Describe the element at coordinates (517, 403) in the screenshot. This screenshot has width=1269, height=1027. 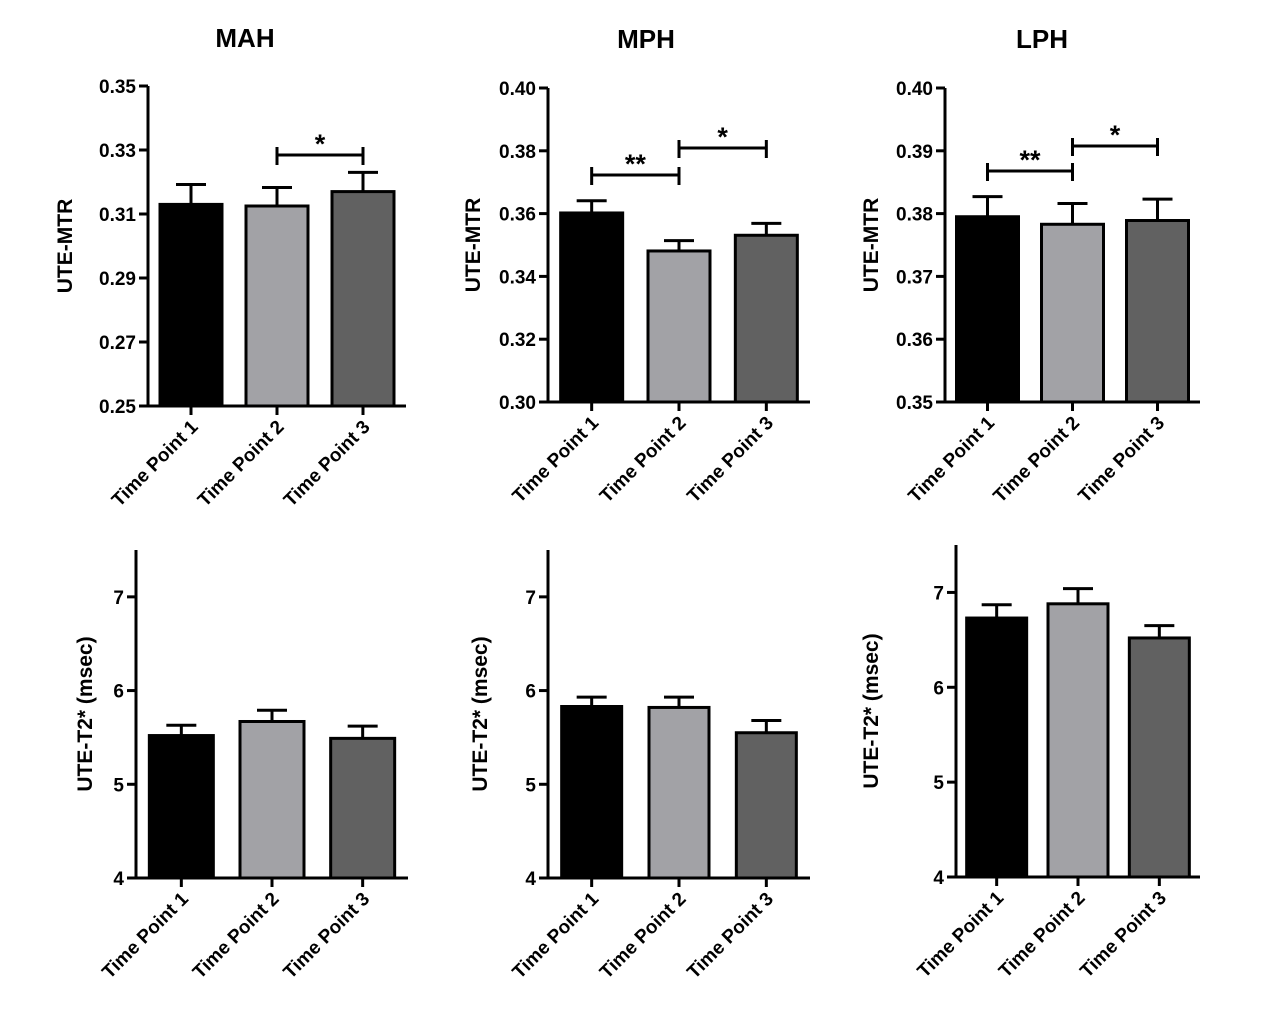
I see `y-tick-label: 0.30` at that location.